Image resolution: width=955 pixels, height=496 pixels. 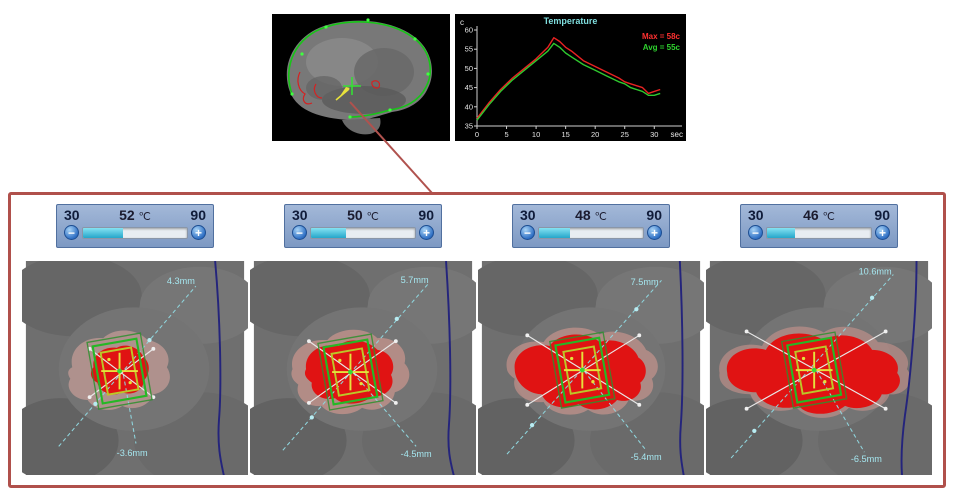 I want to click on temperature-slider-3: 30 48 ℃ 90 − +, so click(x=591, y=226).